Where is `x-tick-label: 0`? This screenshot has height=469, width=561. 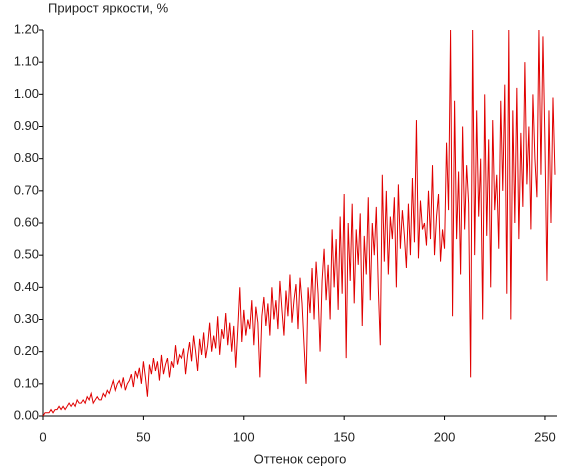 x-tick-label: 0 is located at coordinates (42, 436).